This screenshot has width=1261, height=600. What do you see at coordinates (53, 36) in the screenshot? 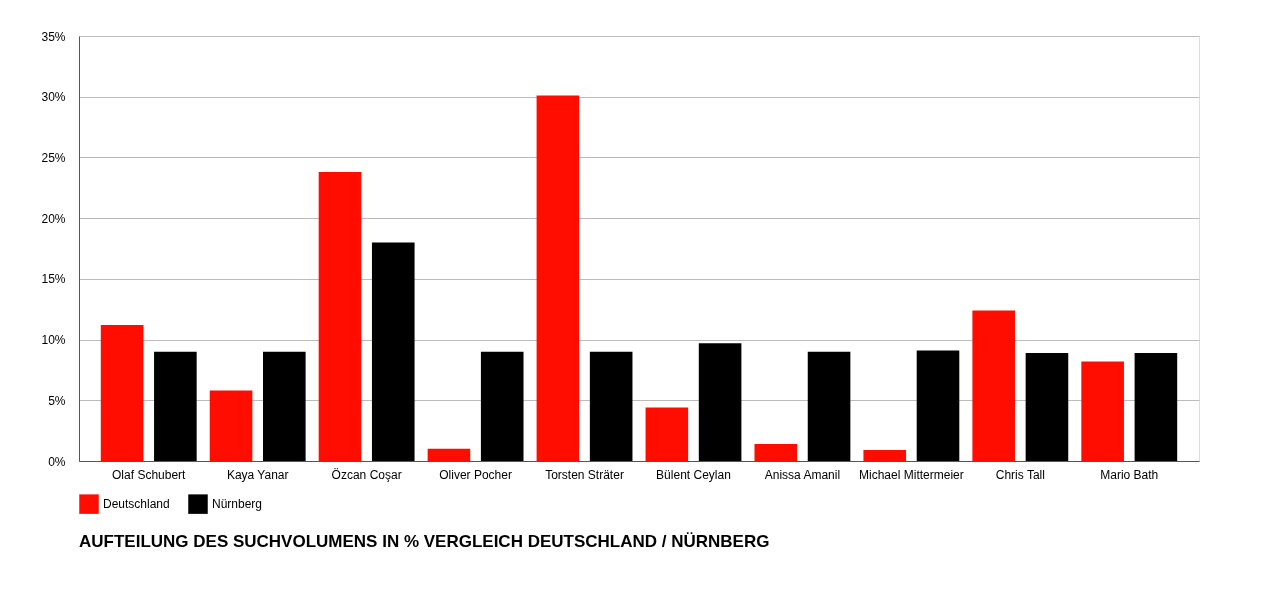
I see `y-tick-label: 35%` at bounding box center [53, 36].